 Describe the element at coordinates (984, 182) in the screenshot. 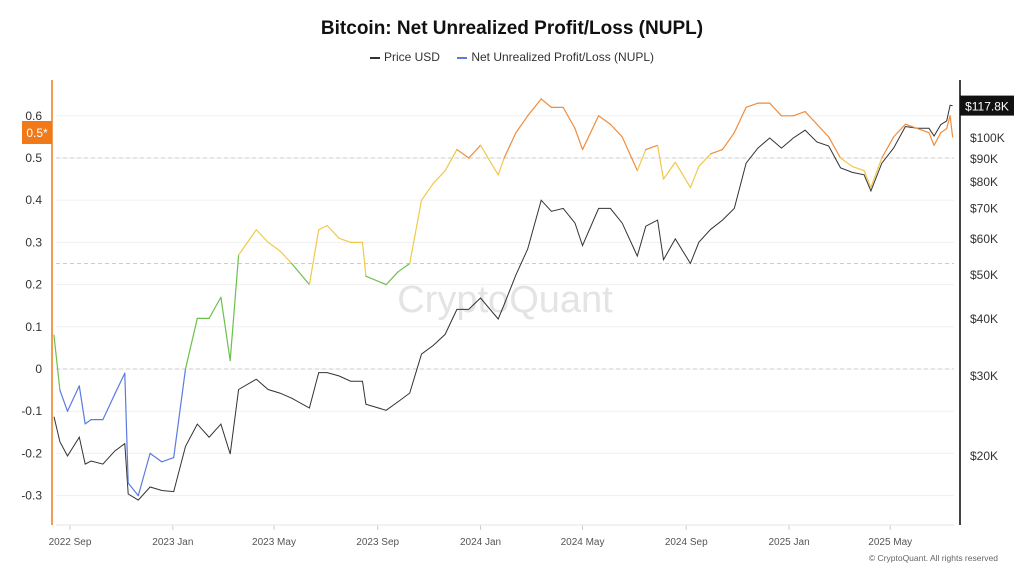

I see `right-tick-label: $80K` at that location.